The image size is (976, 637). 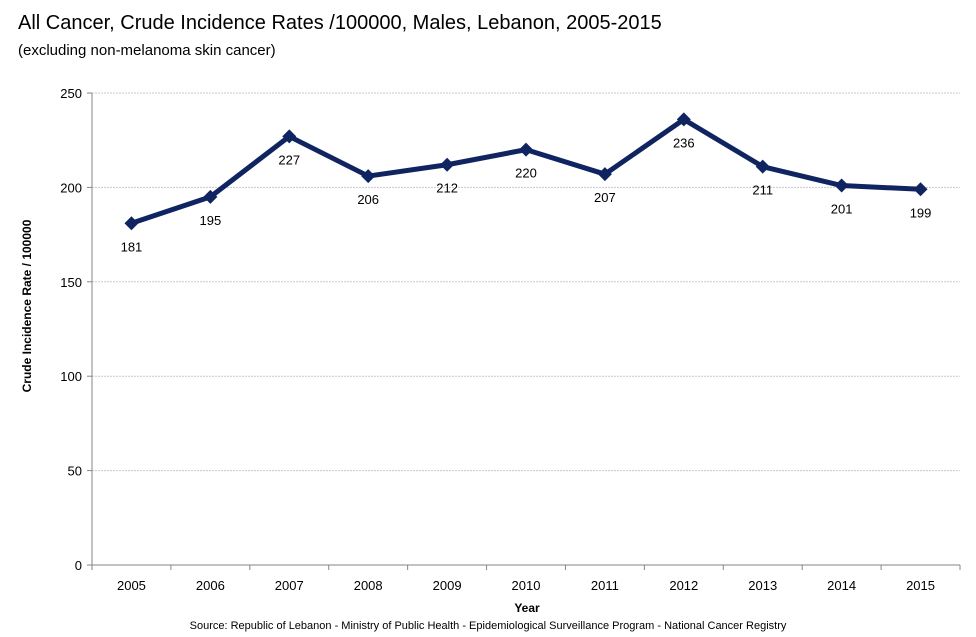 What do you see at coordinates (605, 197) in the screenshot?
I see `data-label: 207` at bounding box center [605, 197].